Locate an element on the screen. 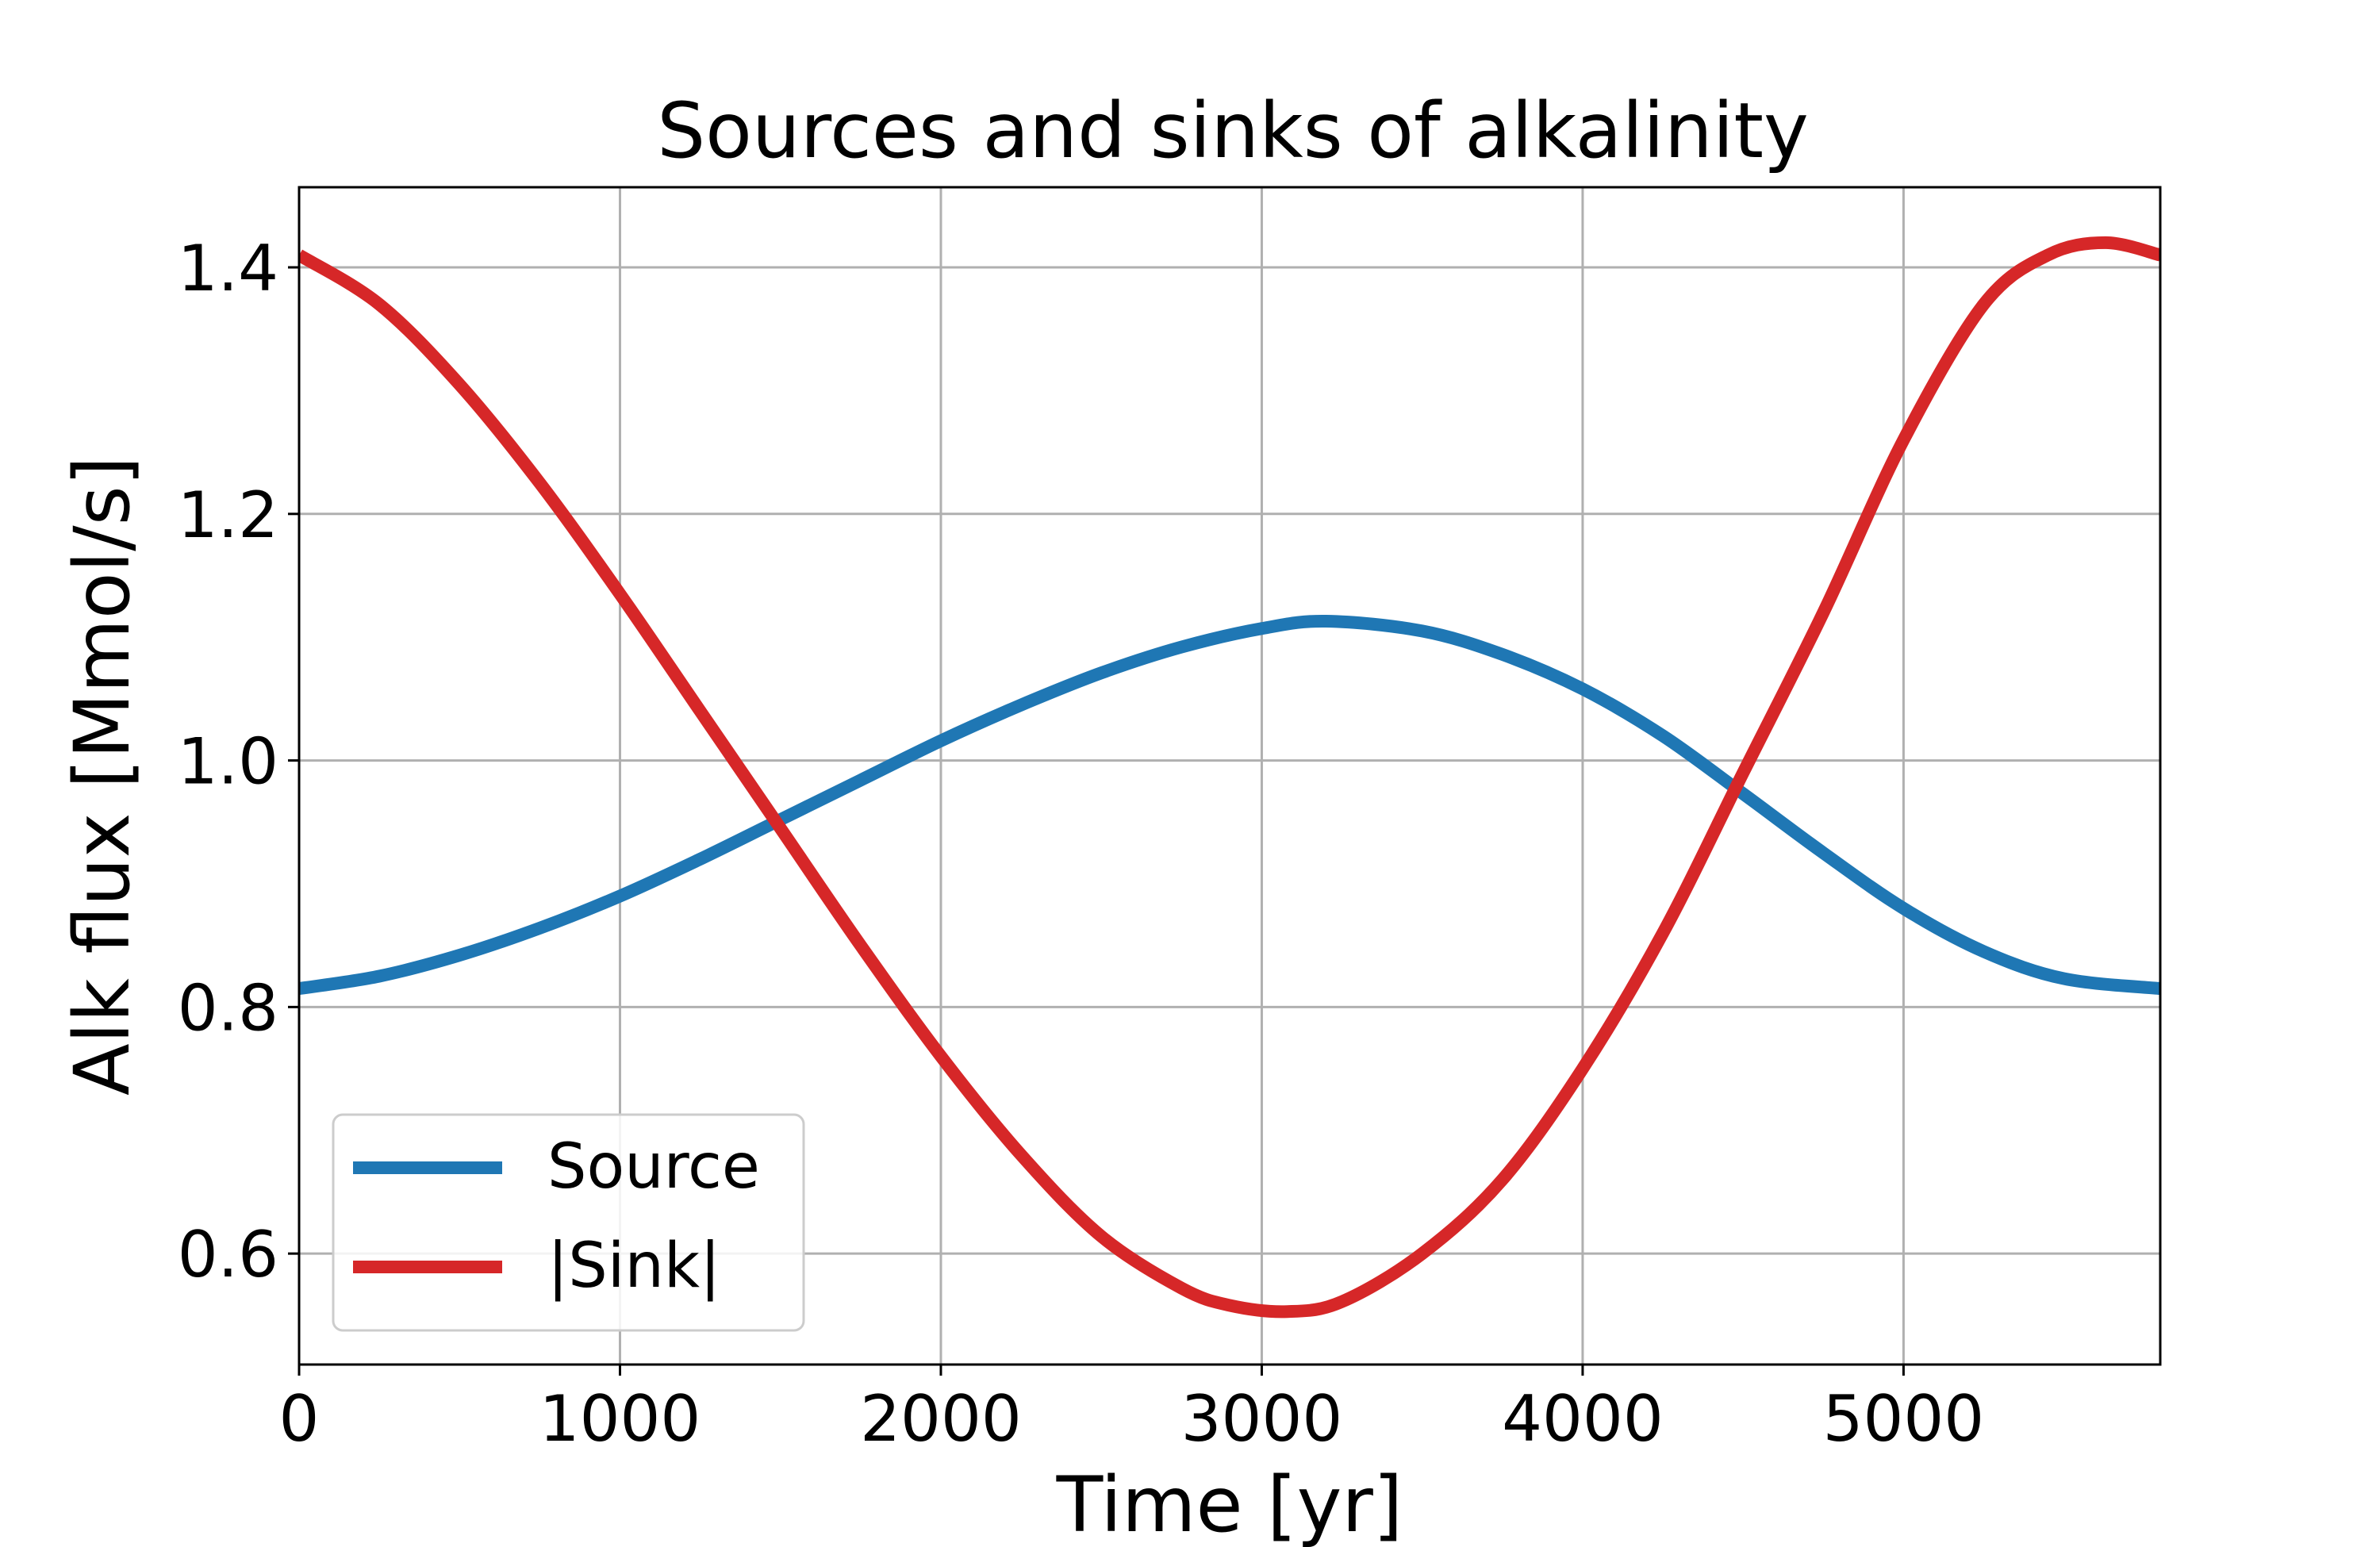  x-axis-label: Time [yr] is located at coordinates (1229, 1504).